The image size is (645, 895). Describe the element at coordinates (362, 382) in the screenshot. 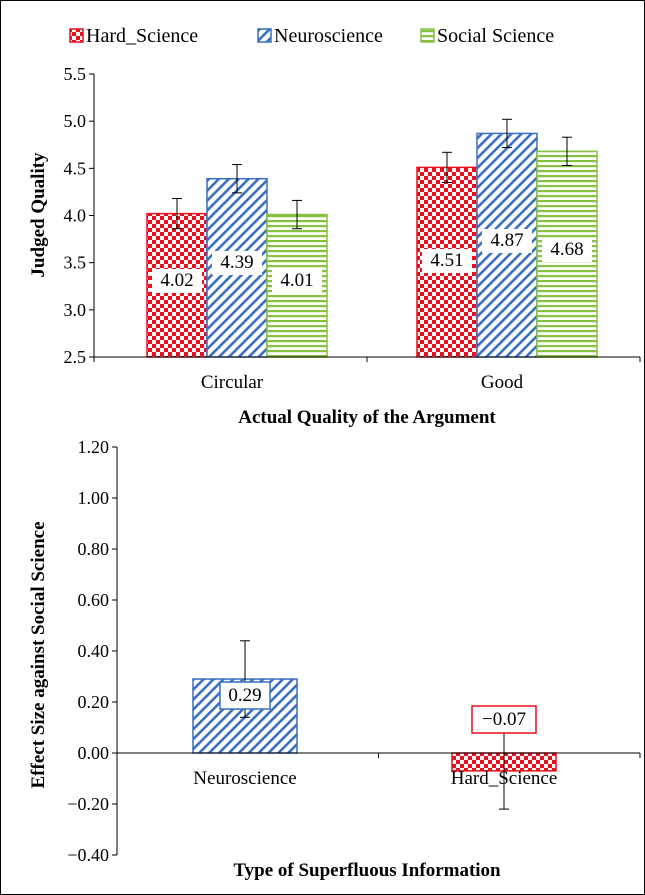

I see `chart1-category-labels: Circular Good` at that location.